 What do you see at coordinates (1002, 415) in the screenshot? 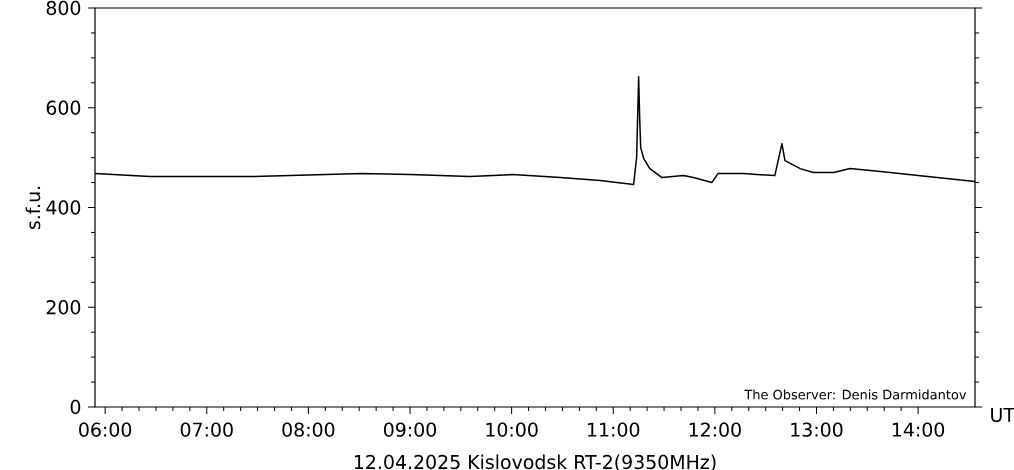
I see `text: UT` at bounding box center [1002, 415].